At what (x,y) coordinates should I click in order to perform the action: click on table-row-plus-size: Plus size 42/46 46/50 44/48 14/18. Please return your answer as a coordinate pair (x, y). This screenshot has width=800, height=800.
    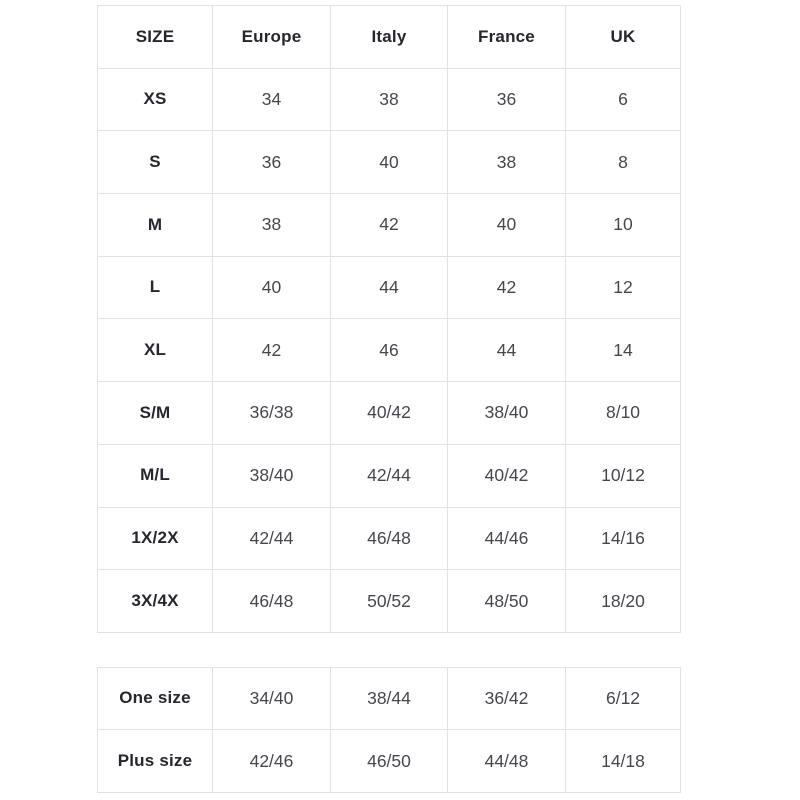
    Looking at the image, I should click on (389, 761).